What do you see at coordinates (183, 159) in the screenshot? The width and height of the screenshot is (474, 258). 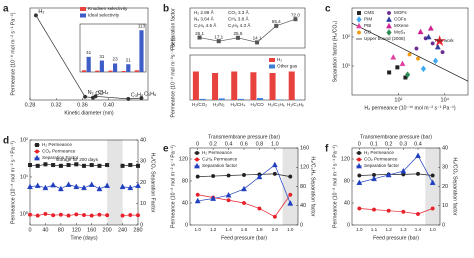 I see `y-tick-label: 120` at bounding box center [183, 159].